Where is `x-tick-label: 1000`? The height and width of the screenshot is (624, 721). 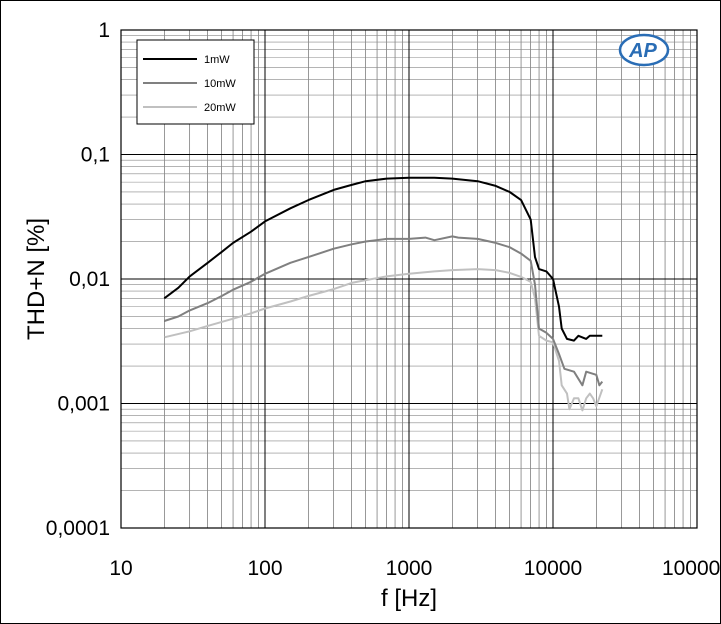
x-tick-label: 1000 is located at coordinates (409, 568).